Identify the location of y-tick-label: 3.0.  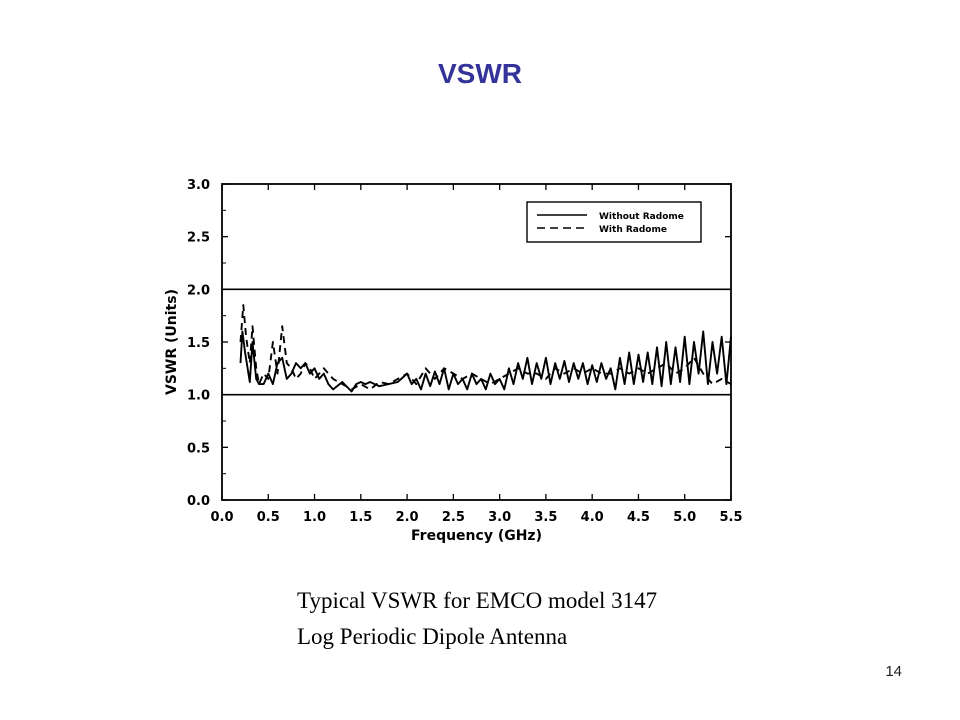
(198, 185).